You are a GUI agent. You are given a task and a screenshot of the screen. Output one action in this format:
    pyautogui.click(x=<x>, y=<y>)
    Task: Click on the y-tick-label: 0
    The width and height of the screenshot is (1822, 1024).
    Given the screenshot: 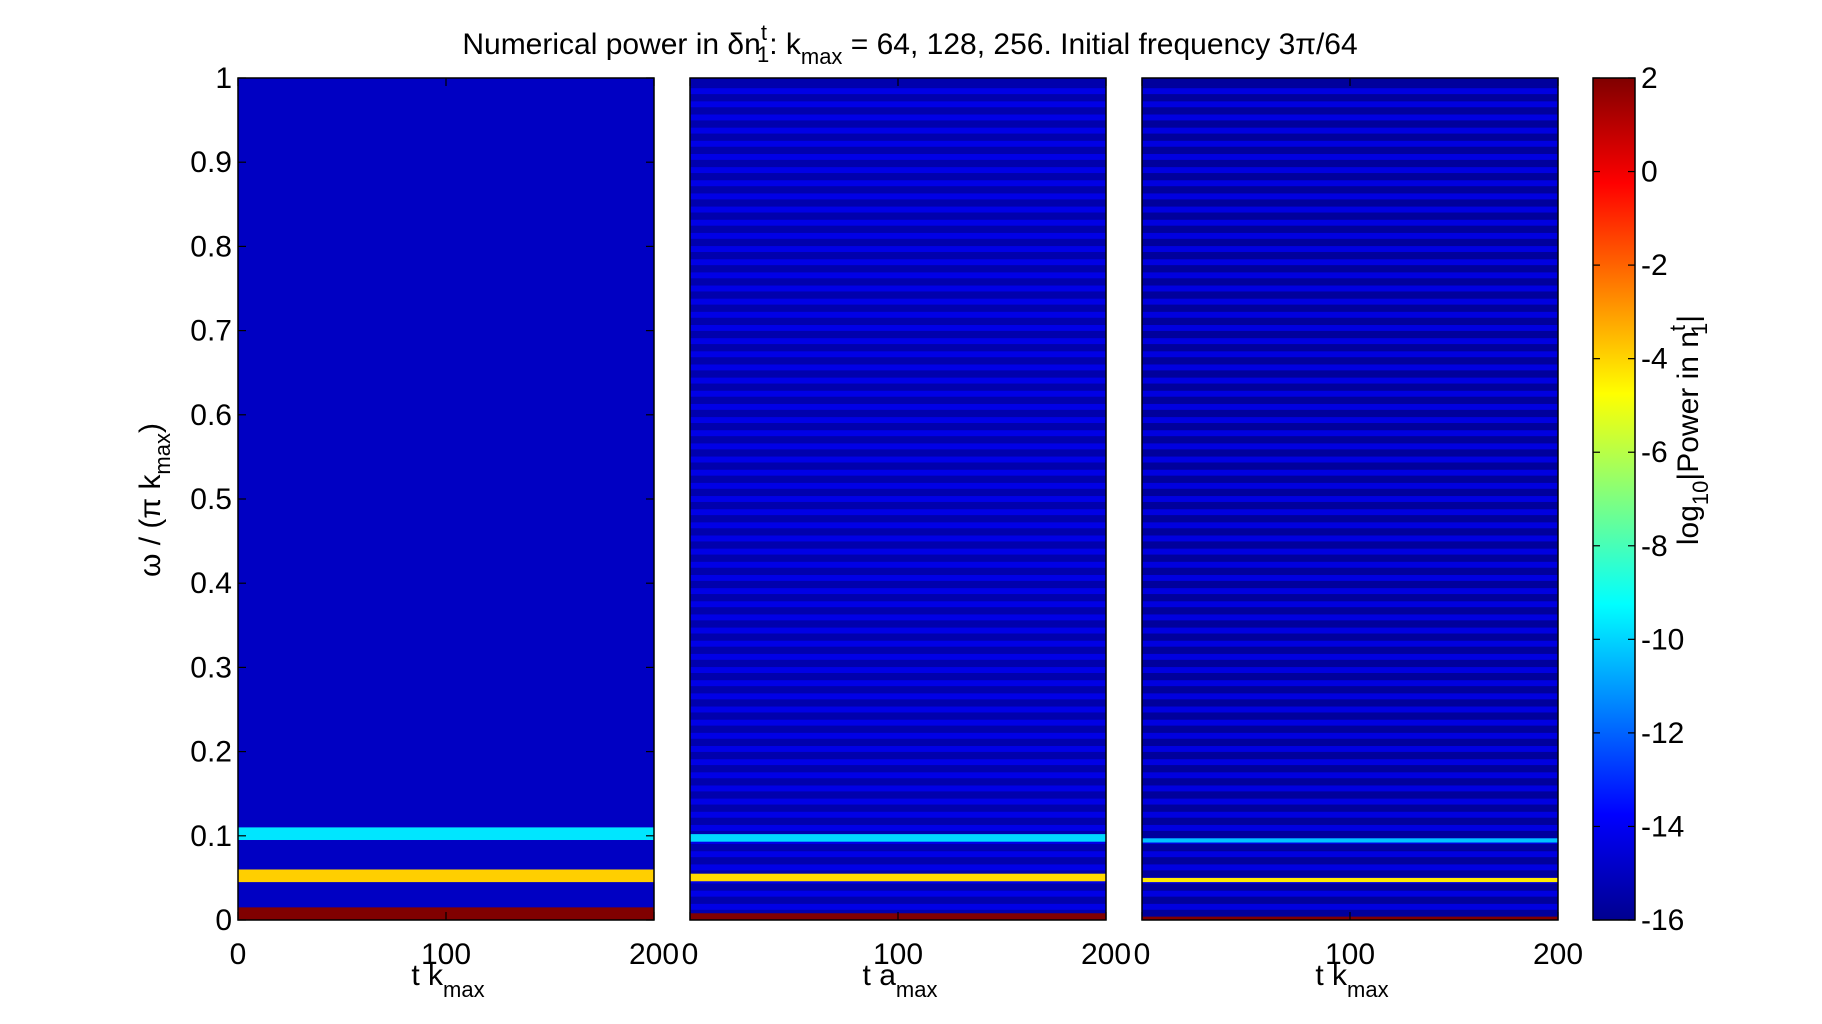 What is the action you would take?
    pyautogui.click(x=223, y=920)
    